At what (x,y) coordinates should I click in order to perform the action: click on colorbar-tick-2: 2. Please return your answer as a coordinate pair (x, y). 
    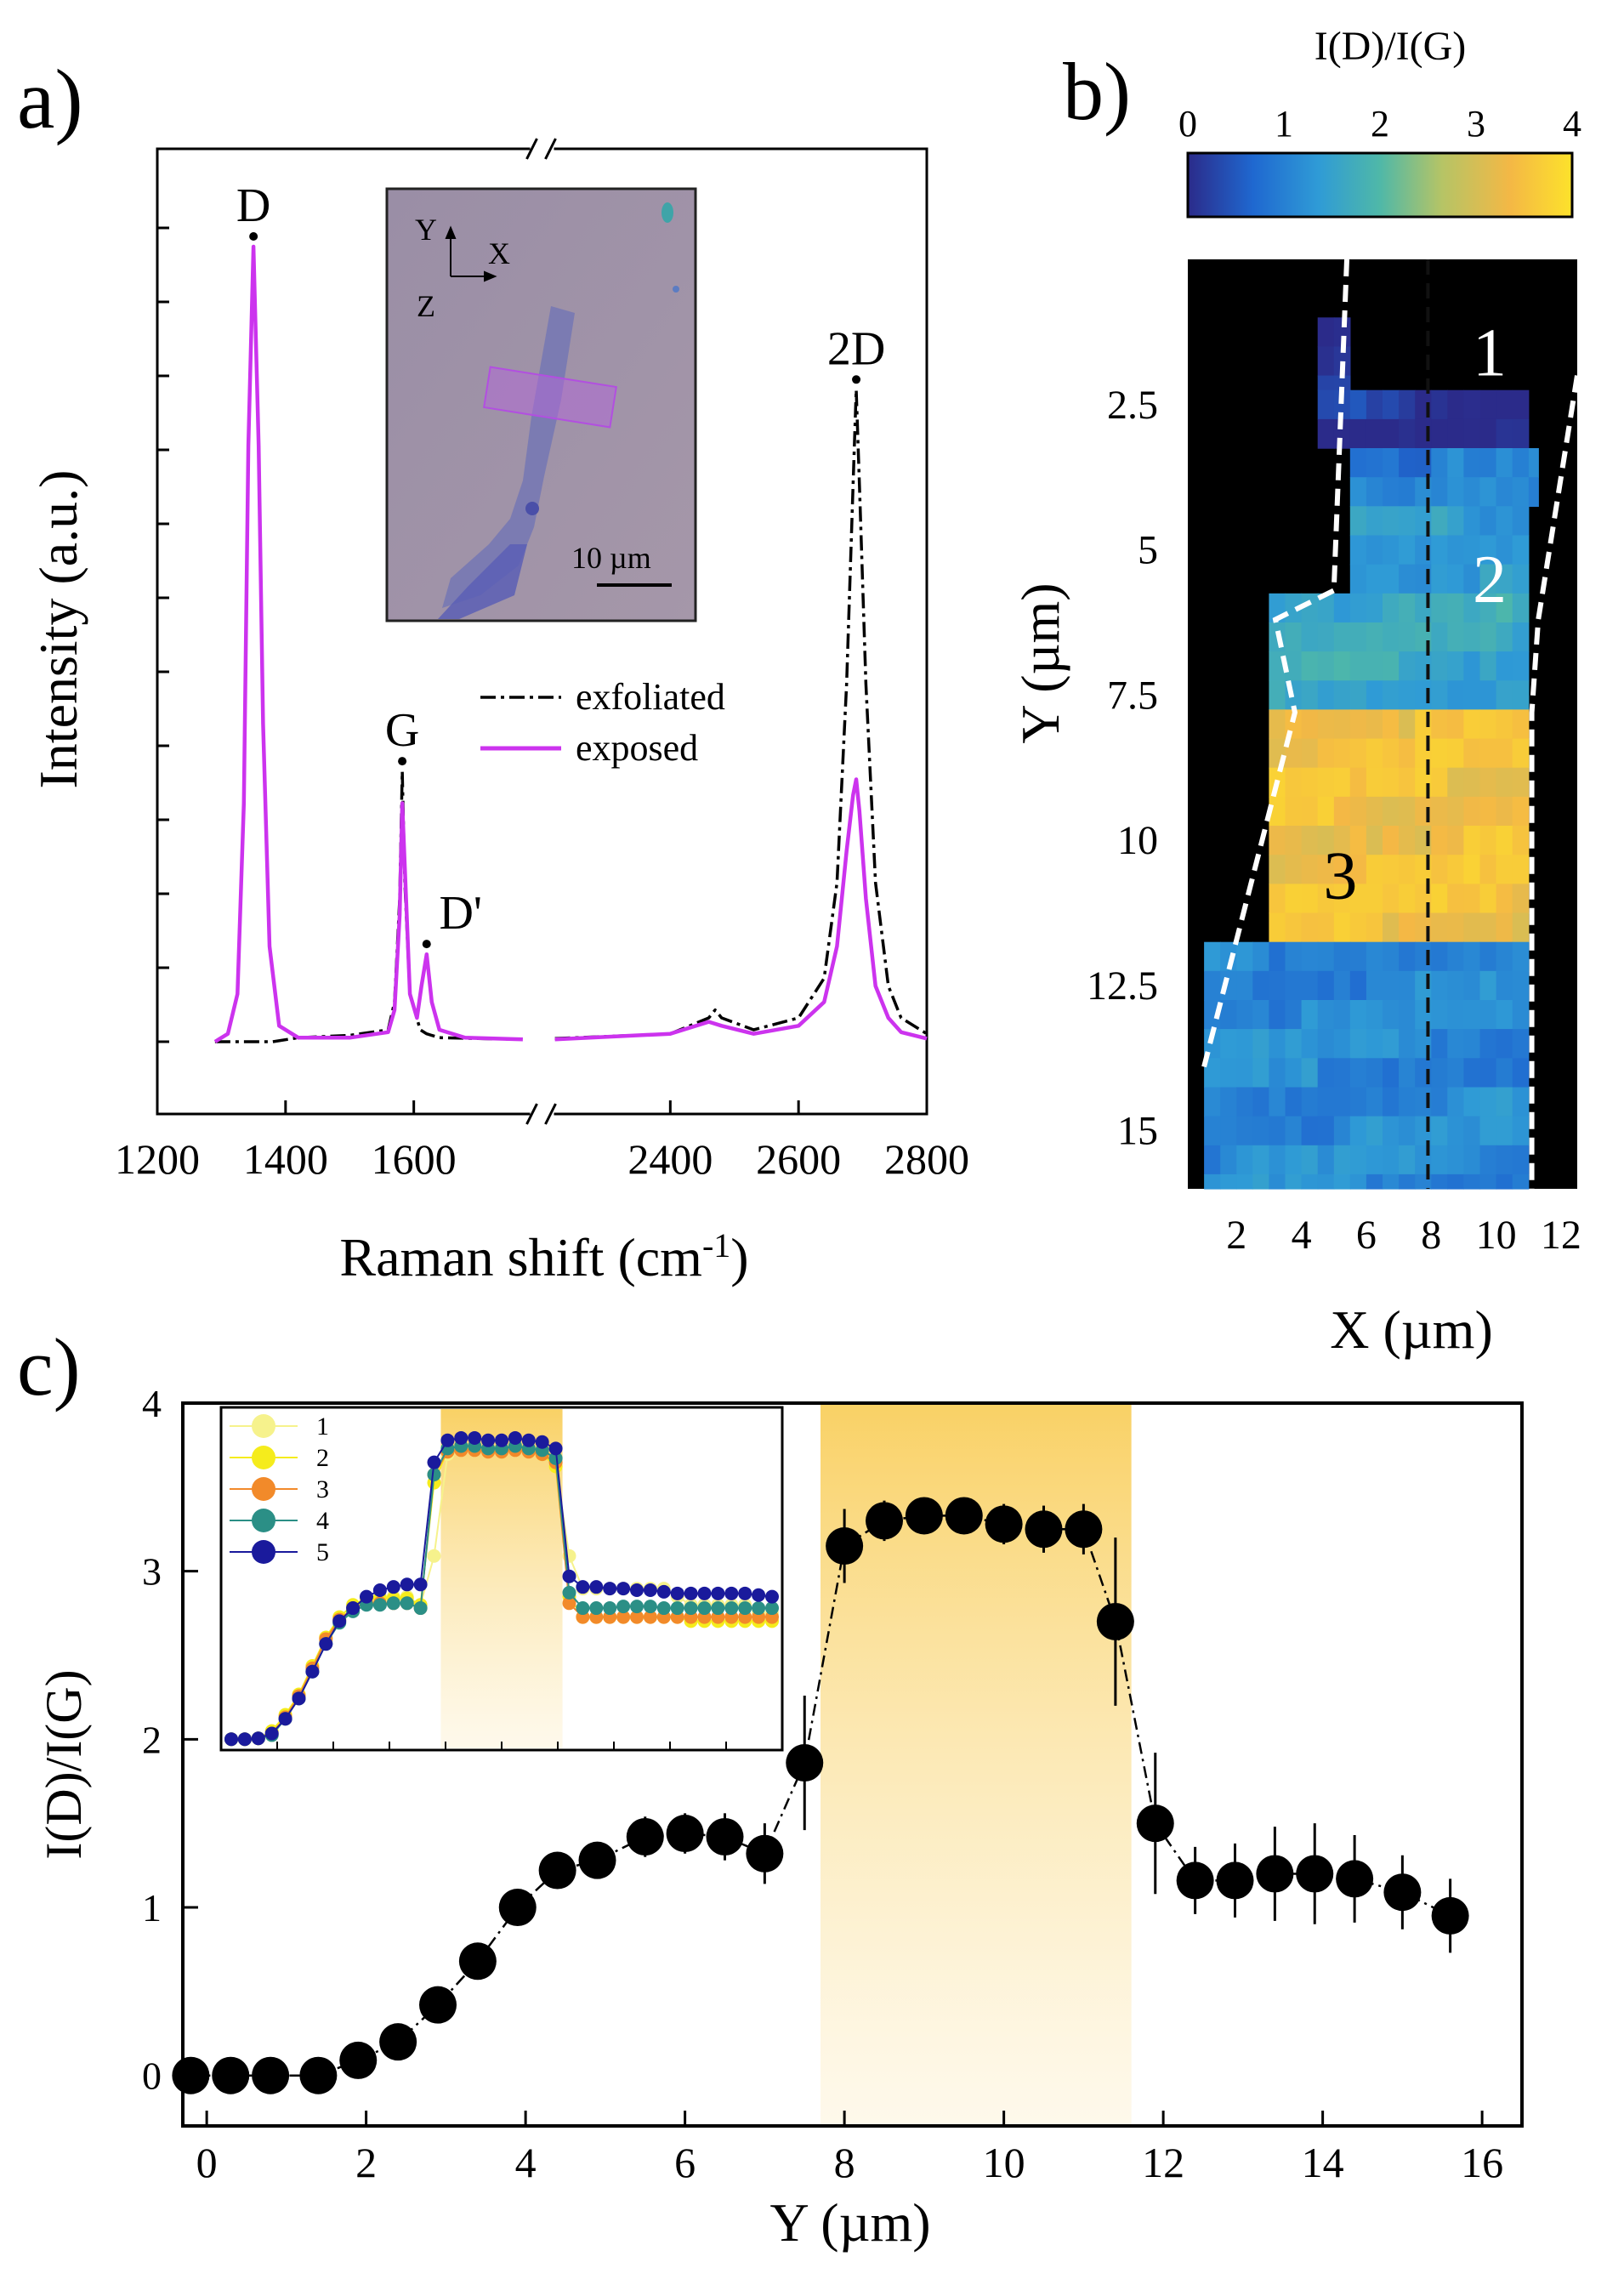
    Looking at the image, I should click on (1380, 124).